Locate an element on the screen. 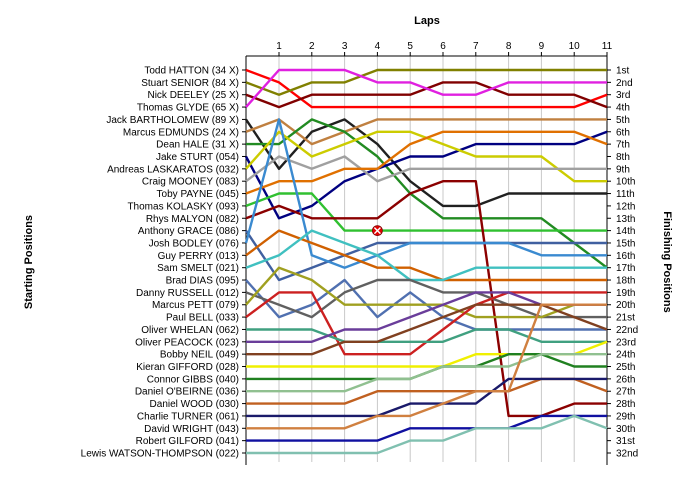 This screenshot has height=480, width=700. finish-label-32: 32nd is located at coordinates (627, 454).